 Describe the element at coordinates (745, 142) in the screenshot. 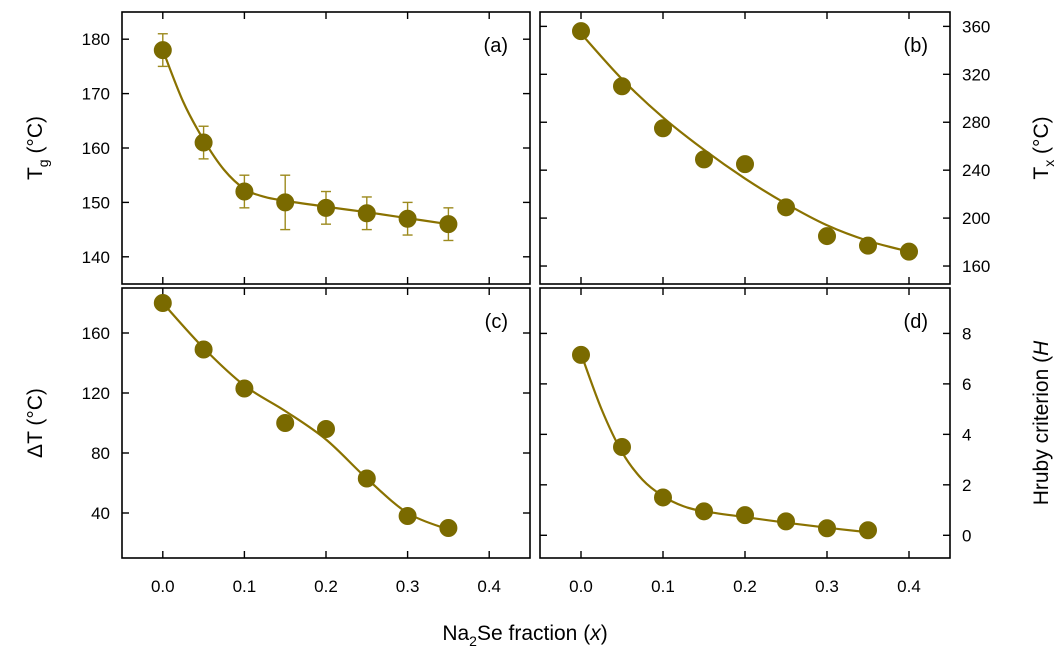

I see `fit-curve-b` at that location.